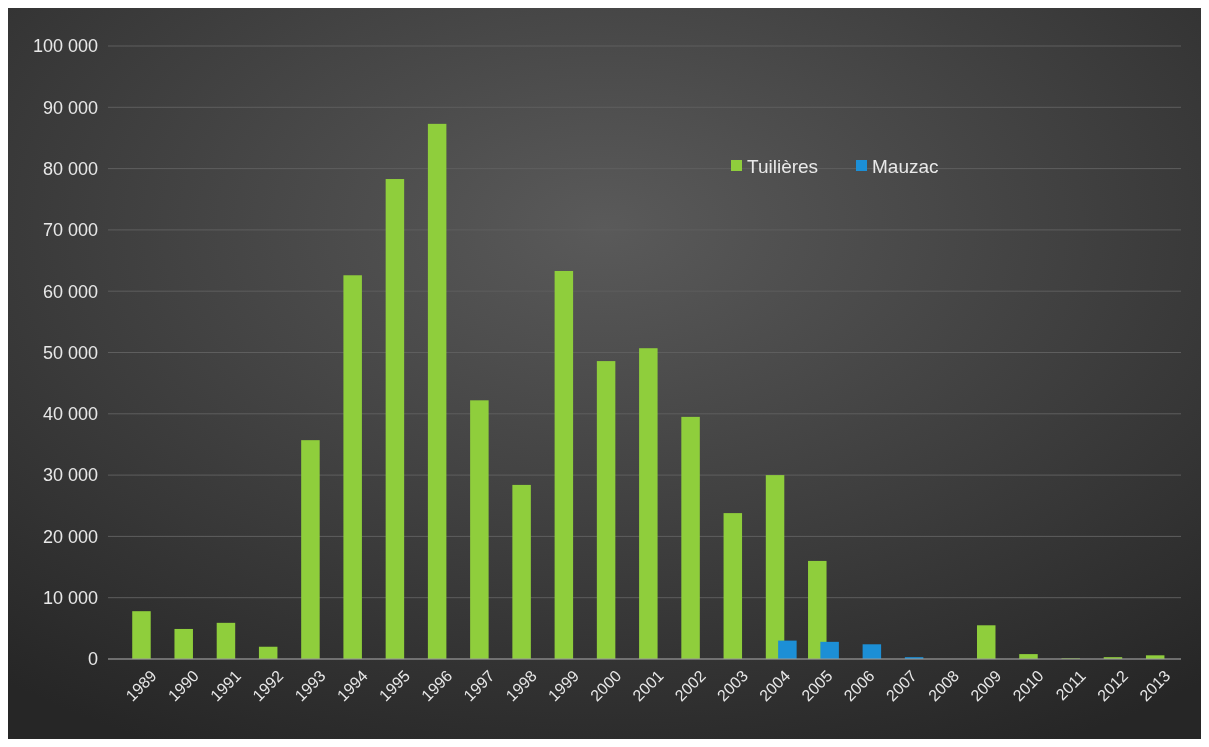 Image resolution: width=1209 pixels, height=747 pixels. Describe the element at coordinates (70, 107) in the screenshot. I see `y-tick-label: 90 000` at that location.